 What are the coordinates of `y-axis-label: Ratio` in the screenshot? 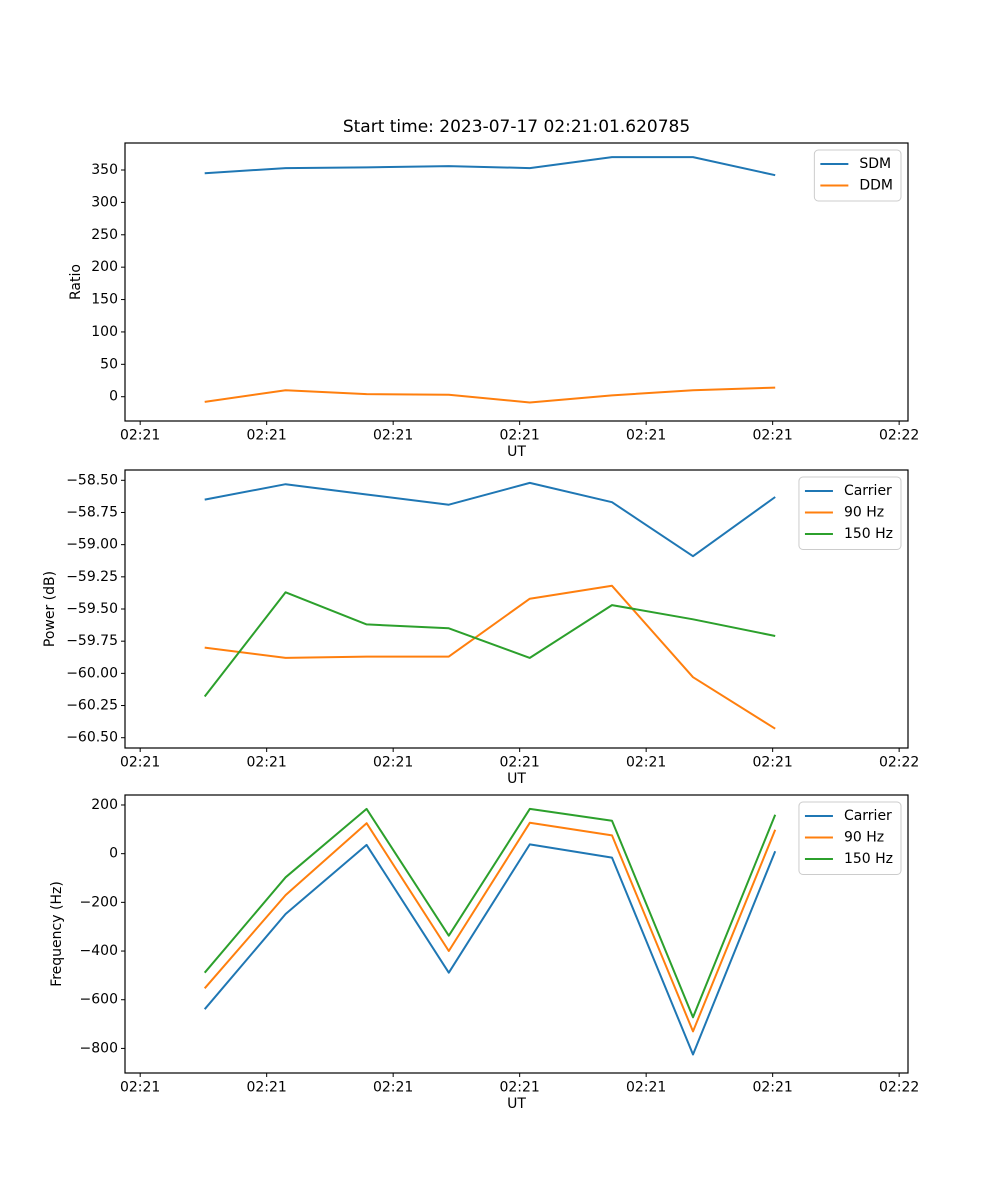 It's located at (76, 282).